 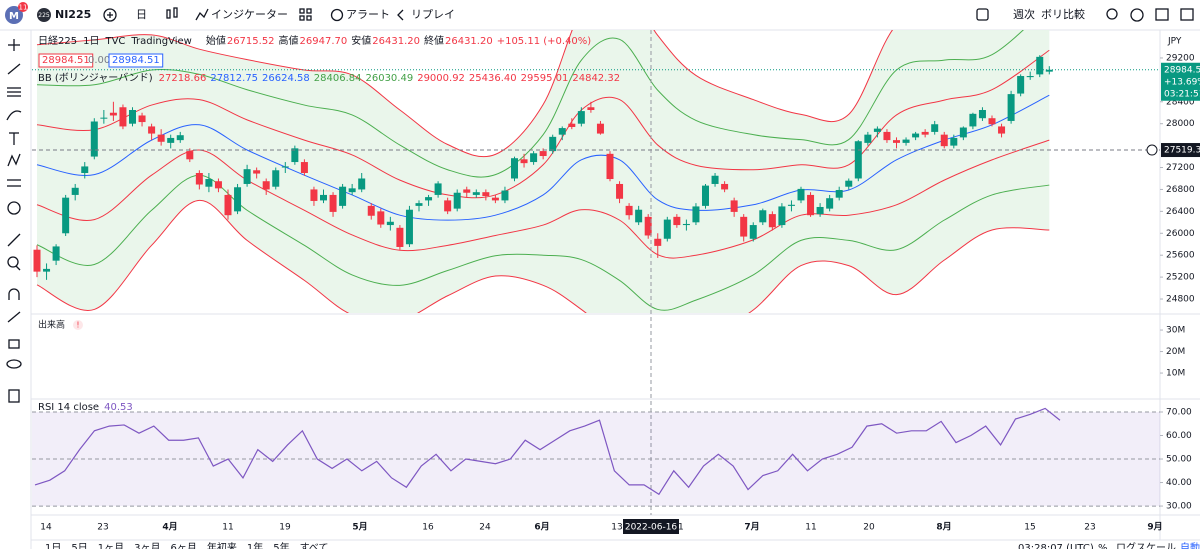 What do you see at coordinates (400, 15) in the screenshot?
I see `replay-icon` at bounding box center [400, 15].